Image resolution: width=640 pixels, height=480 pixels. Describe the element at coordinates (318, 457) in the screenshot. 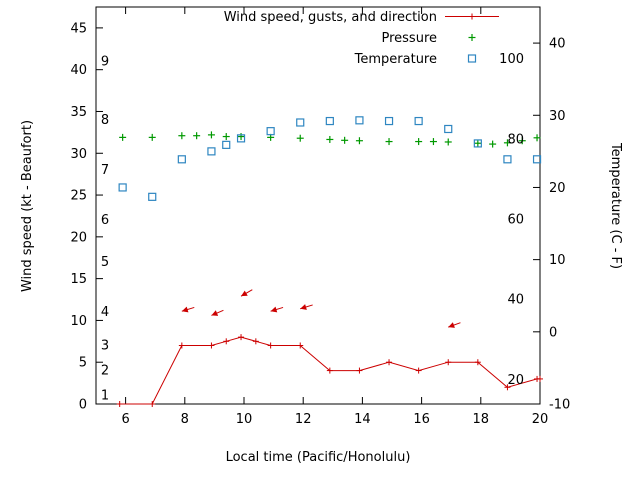

I see `x-axis-label: Local time (Pacific/Honolulu)` at that location.